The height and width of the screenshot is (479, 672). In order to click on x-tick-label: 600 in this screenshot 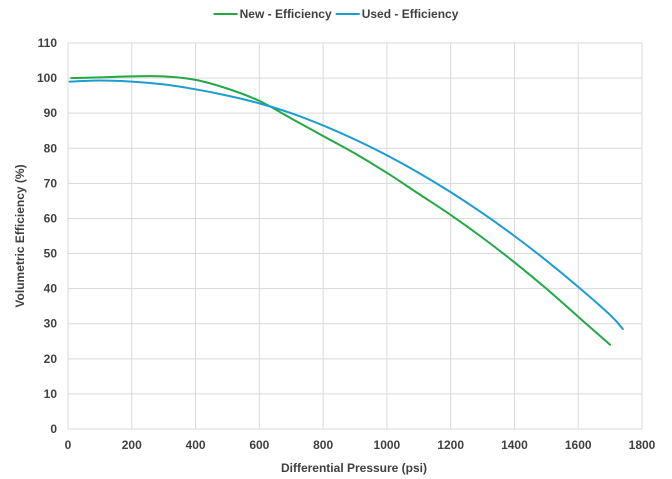, I will do `click(259, 445)`.